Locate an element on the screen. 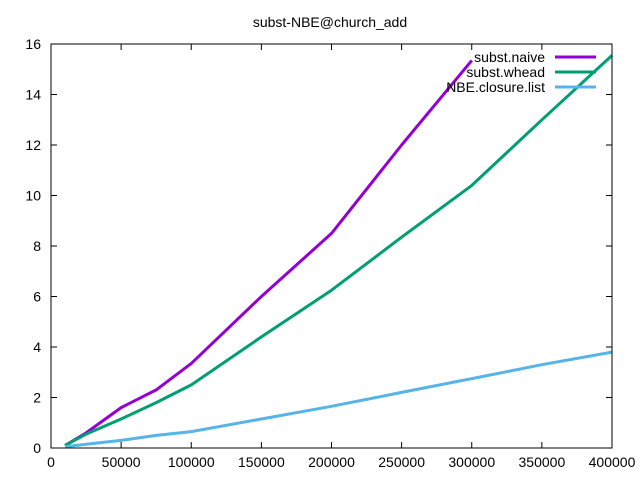 The height and width of the screenshot is (480, 640). x-tick-label: 100000 is located at coordinates (191, 462).